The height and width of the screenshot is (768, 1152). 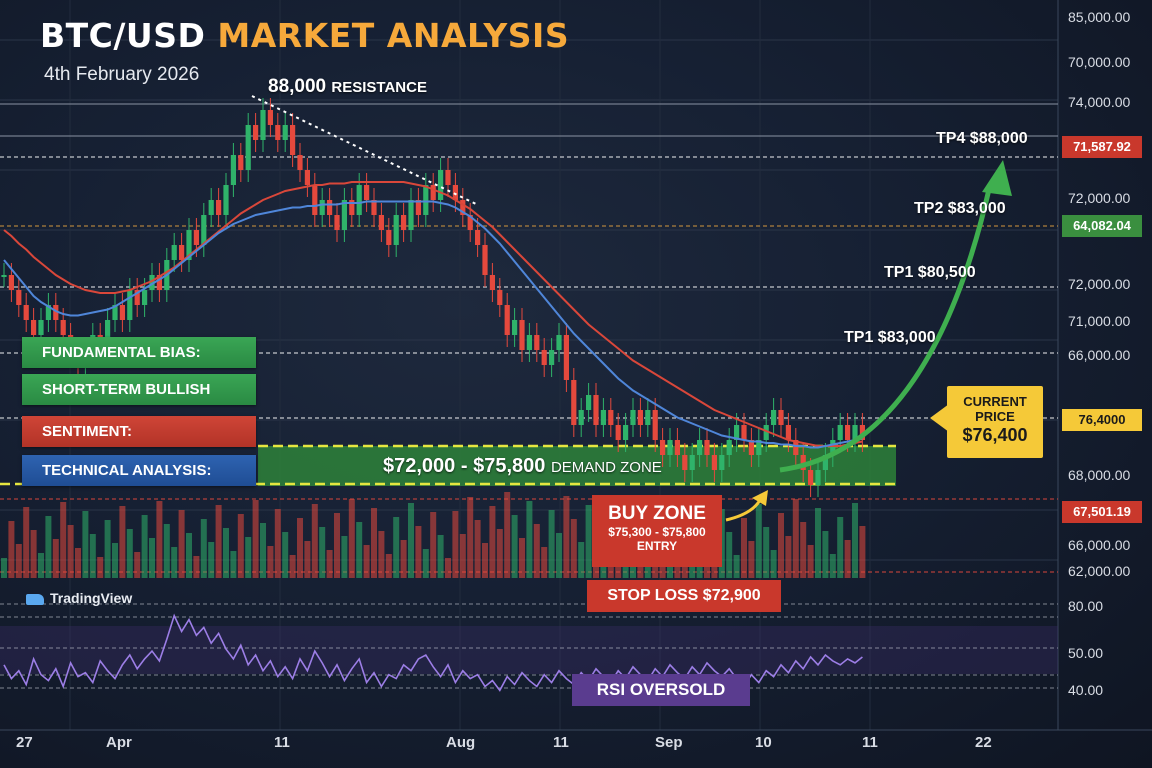 What do you see at coordinates (1086, 690) in the screenshot?
I see `rsi-axis-label: 40.00` at bounding box center [1086, 690].